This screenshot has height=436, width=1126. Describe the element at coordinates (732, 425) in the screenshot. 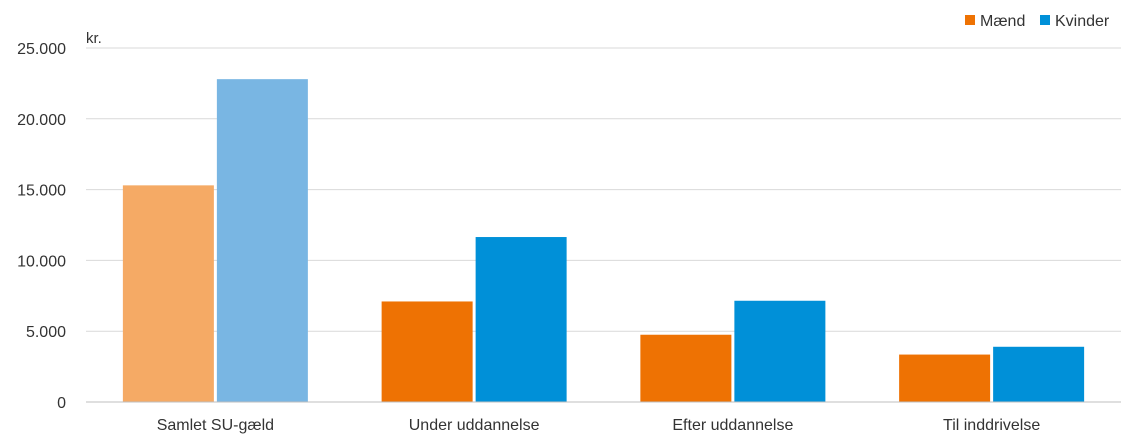

I see `x-category-label: Efter uddannelse` at that location.